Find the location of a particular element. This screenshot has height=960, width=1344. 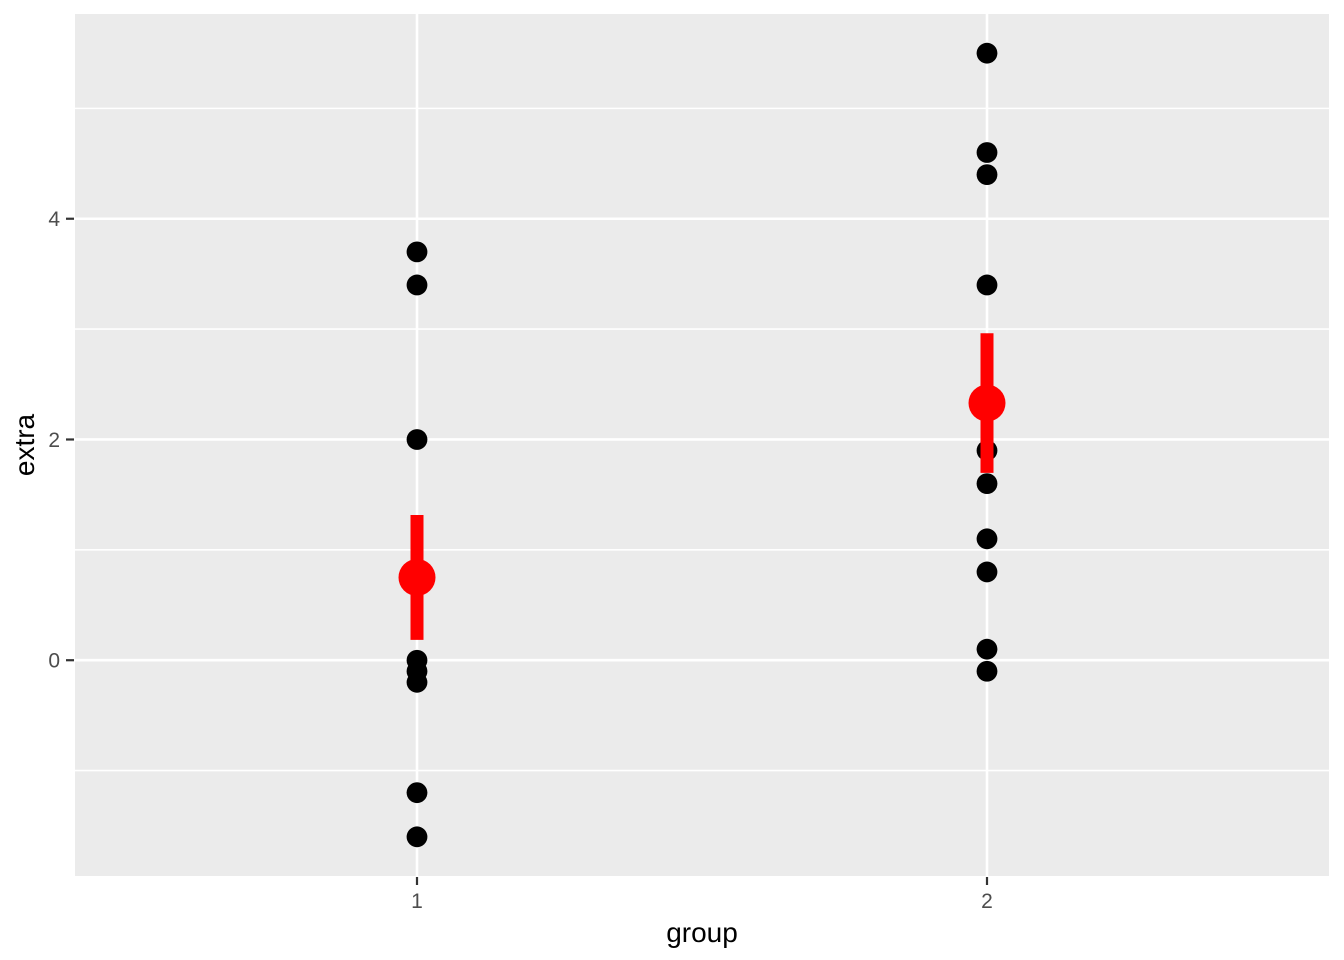

y-axis-title: extra is located at coordinates (24, 444).